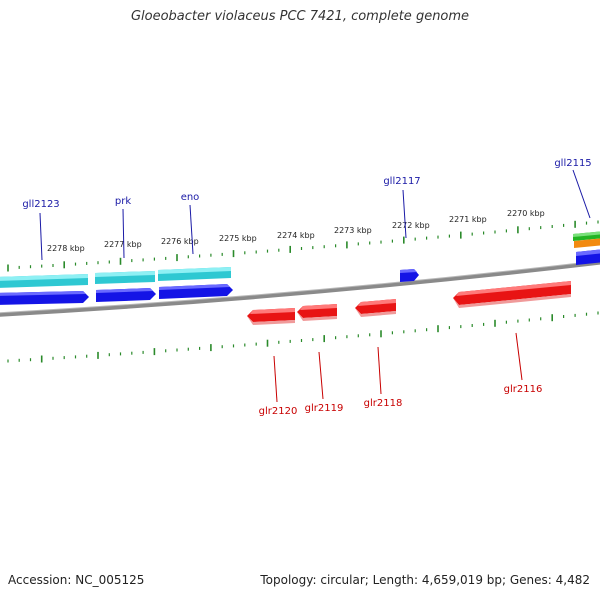 This screenshot has height=600, width=600. I want to click on tick-label: 2278 kbp, so click(66, 248).